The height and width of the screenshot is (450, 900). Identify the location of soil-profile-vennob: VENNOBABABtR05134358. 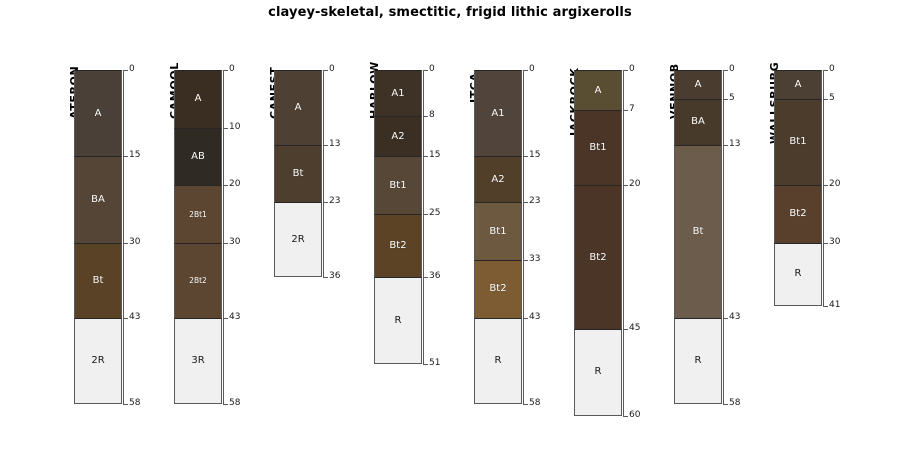
(704, 225).